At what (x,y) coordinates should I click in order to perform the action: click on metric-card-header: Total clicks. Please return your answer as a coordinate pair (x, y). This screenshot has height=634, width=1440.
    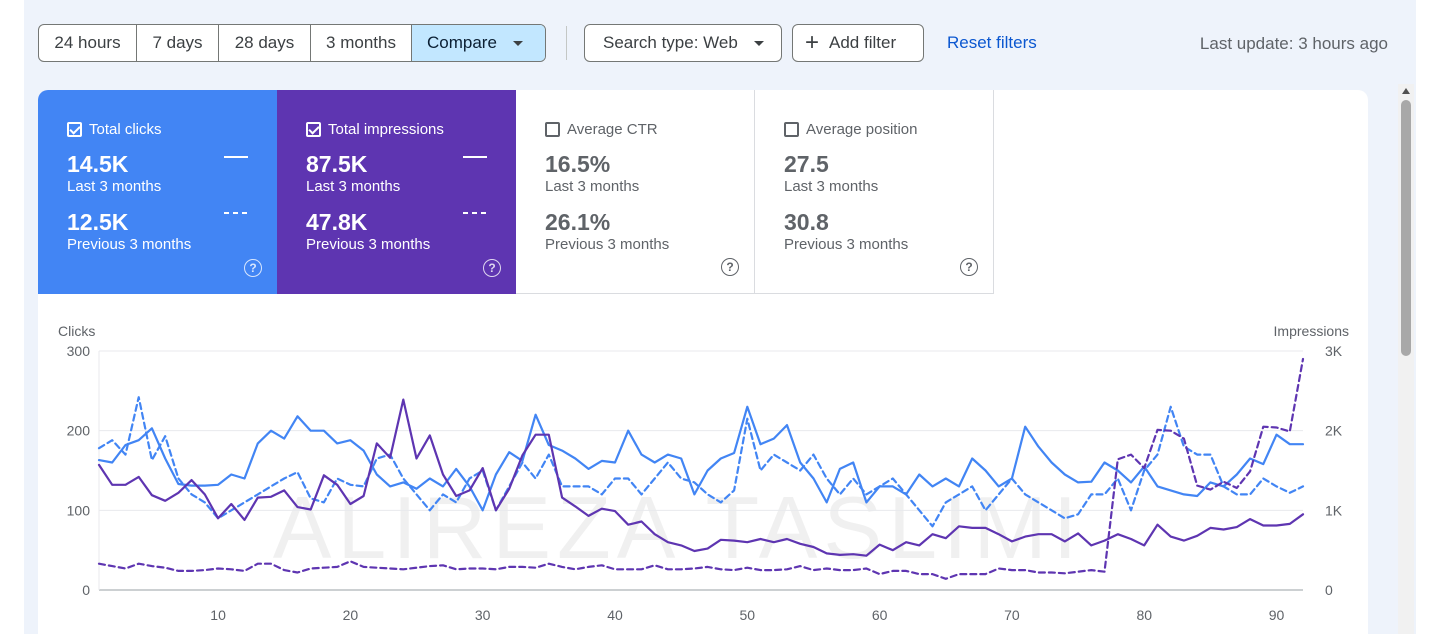
    Looking at the image, I should click on (172, 129).